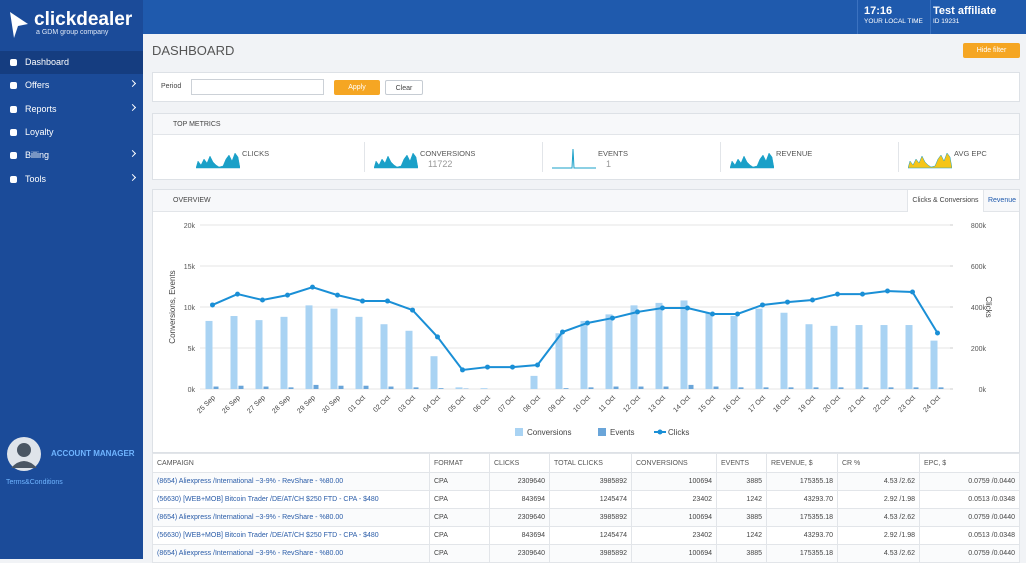  Describe the element at coordinates (1002, 201) in the screenshot. I see `tab: Revenue` at that location.